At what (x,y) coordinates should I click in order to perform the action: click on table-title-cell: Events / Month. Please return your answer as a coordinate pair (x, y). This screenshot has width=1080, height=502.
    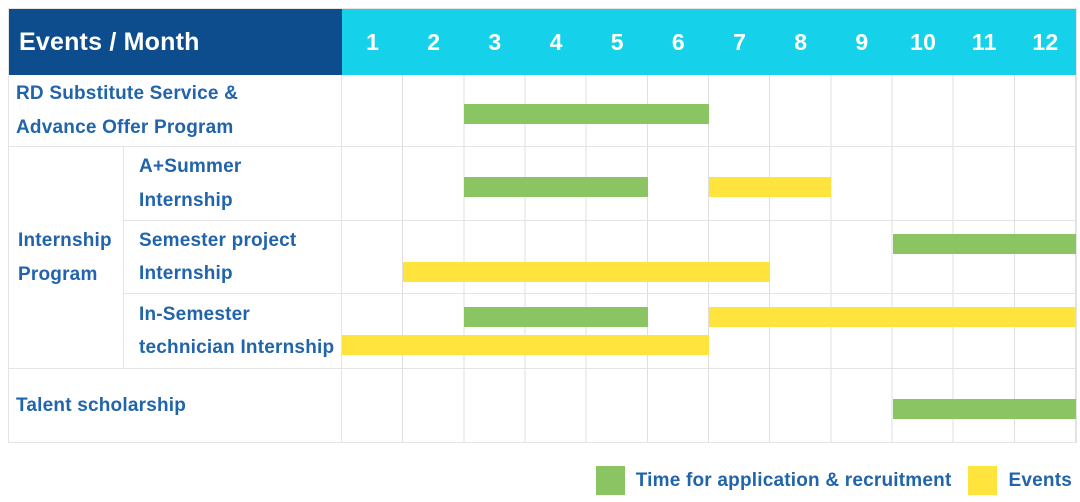
    Looking at the image, I should click on (175, 42).